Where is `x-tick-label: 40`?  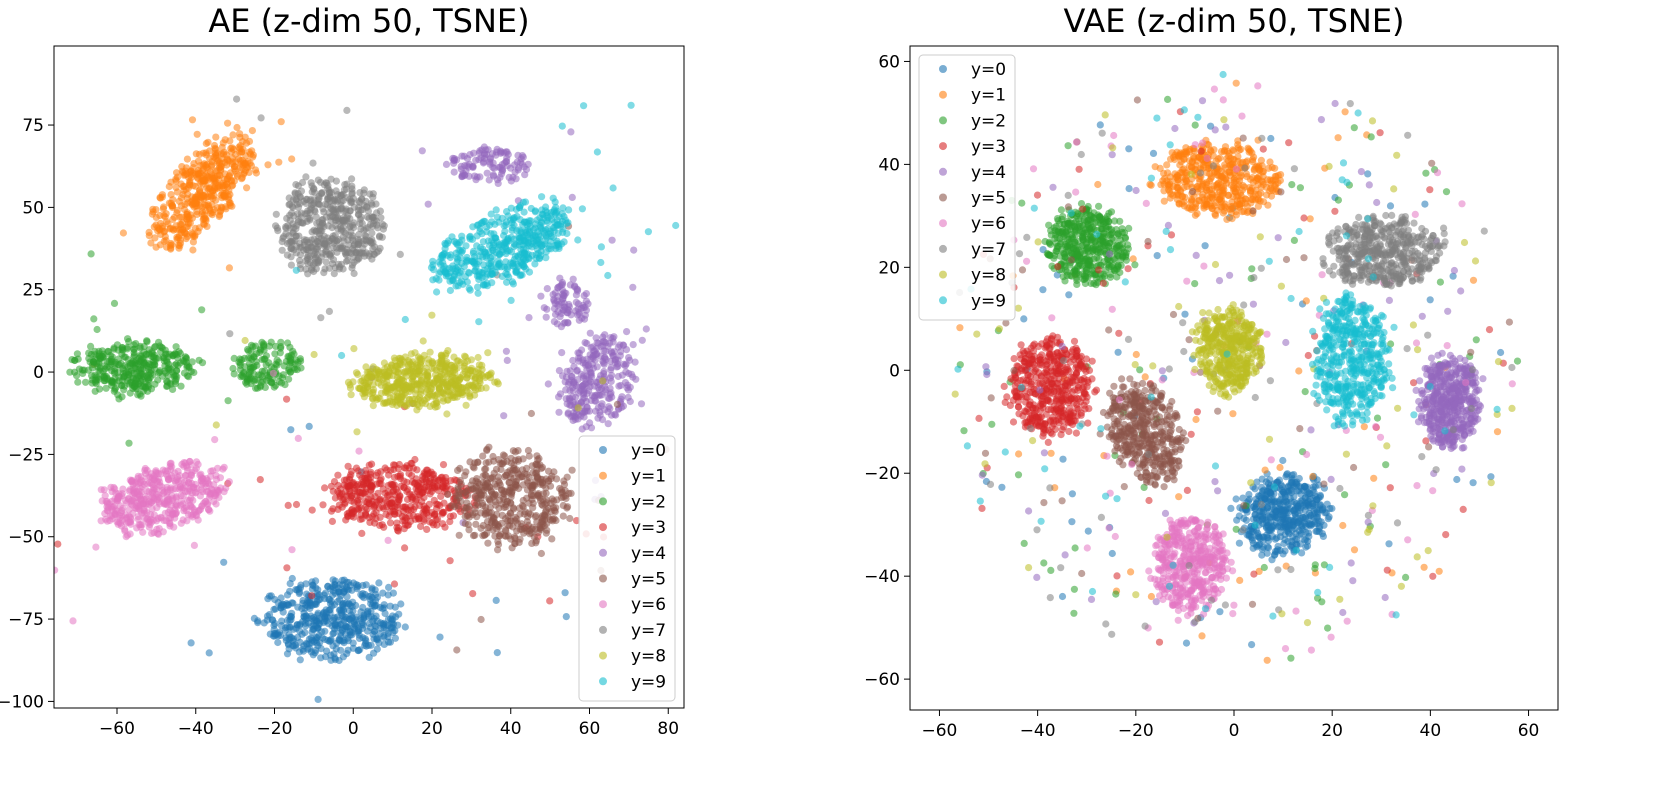
x-tick-label: 40 is located at coordinates (511, 729).